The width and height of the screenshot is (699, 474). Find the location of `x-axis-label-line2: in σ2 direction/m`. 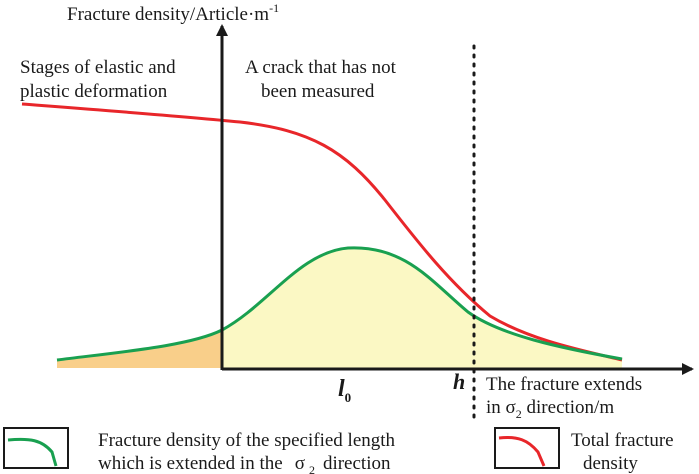

x-axis-label-line2: in σ2 direction/m is located at coordinates (550, 409).